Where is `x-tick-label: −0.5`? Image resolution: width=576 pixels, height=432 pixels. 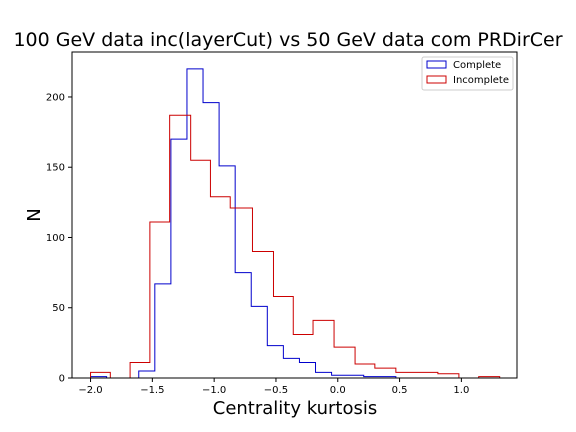 x-tick-label: −0.5 is located at coordinates (276, 390).